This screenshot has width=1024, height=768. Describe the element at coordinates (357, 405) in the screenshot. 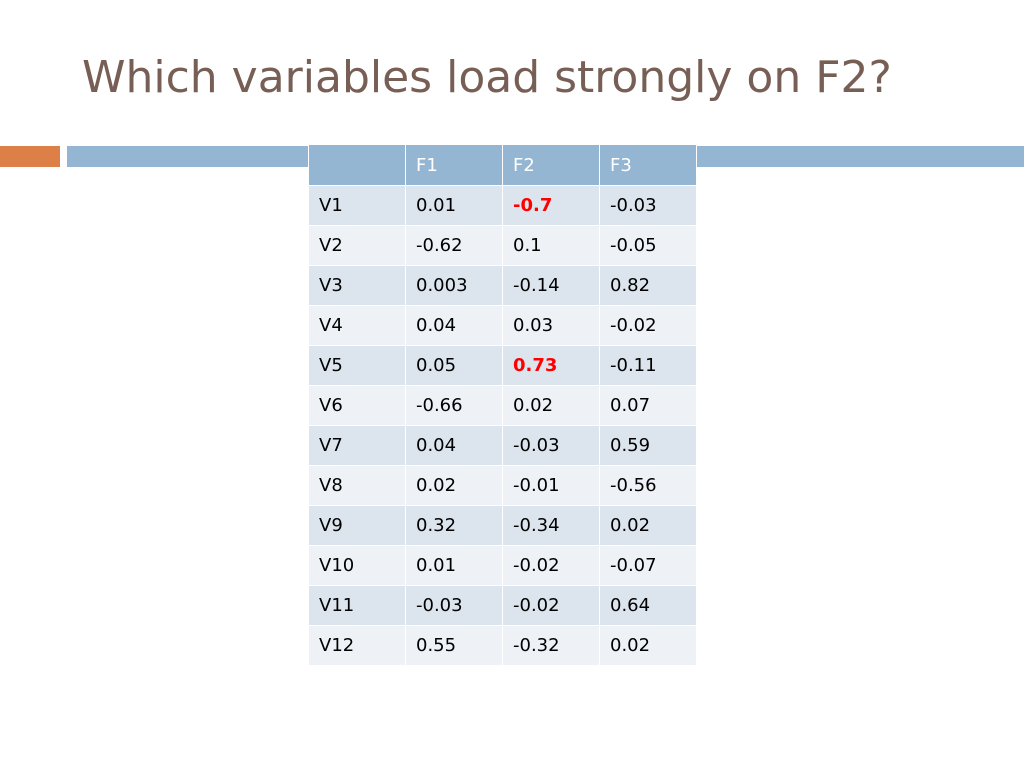

I see `cell-variable: V6` at that location.